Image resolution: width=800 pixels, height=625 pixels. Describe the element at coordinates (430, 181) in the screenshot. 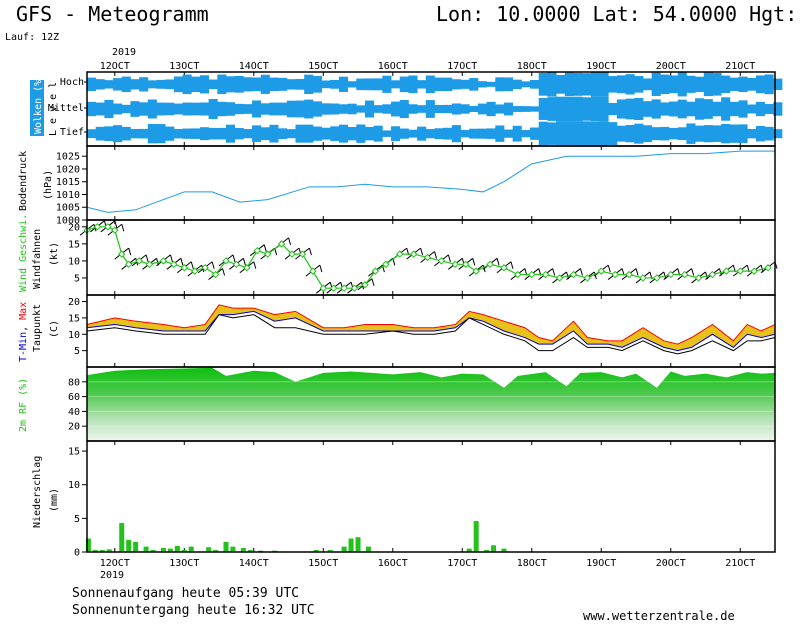

I see `pressure-line` at that location.